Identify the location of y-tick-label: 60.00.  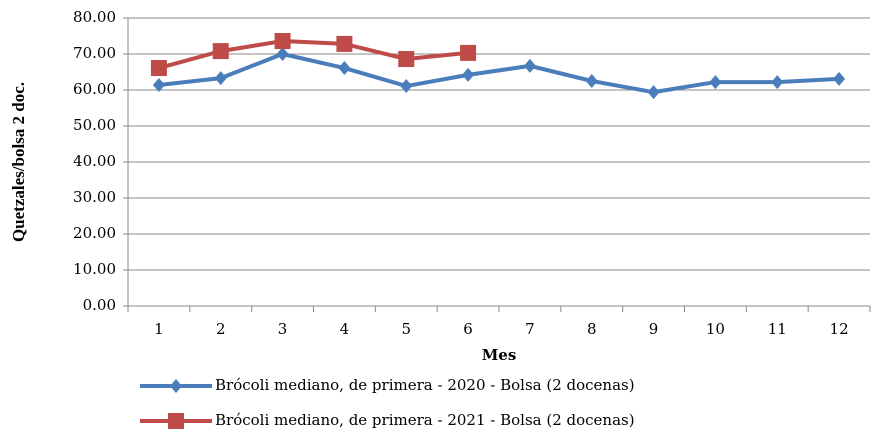
(94, 89).